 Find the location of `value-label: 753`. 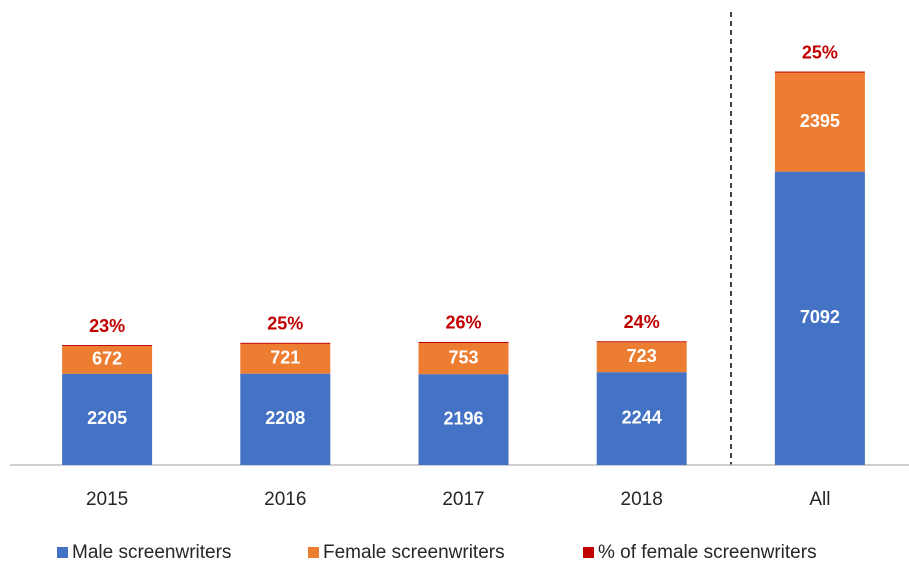

value-label: 753 is located at coordinates (463, 357).